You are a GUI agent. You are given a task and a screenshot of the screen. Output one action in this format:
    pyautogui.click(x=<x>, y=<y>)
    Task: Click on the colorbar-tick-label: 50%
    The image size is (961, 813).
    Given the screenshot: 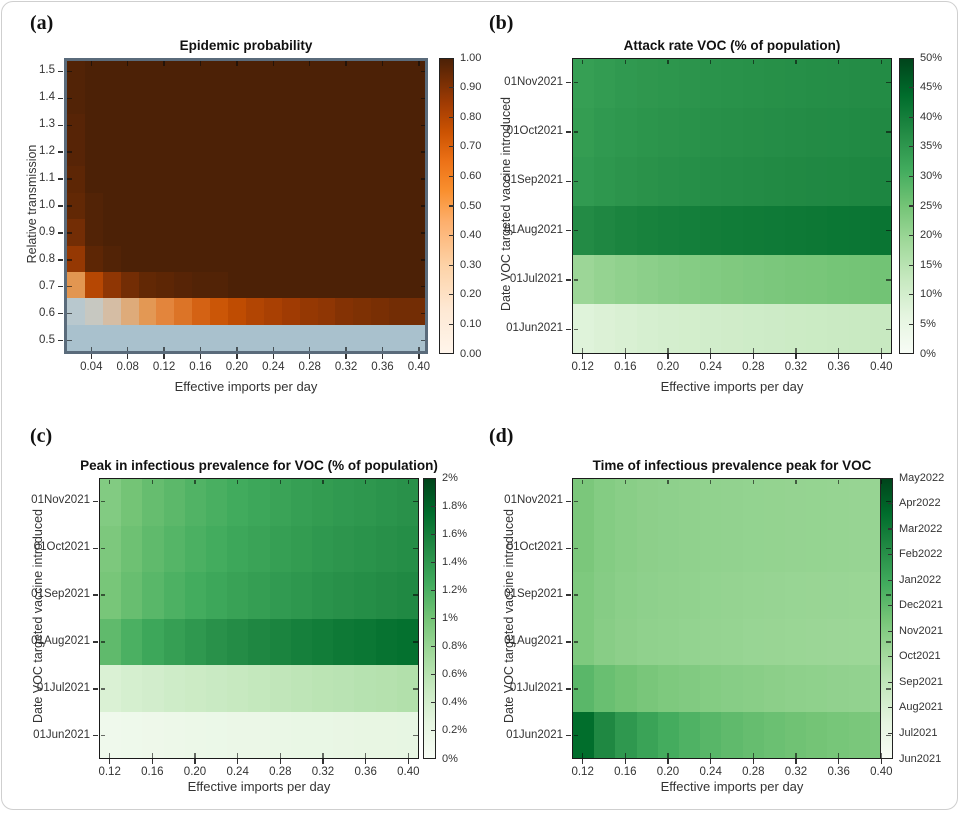 What is the action you would take?
    pyautogui.click(x=931, y=57)
    